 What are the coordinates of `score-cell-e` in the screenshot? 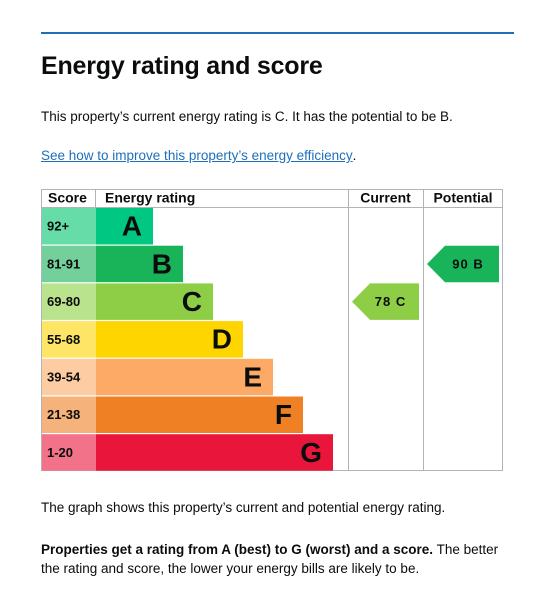 It's located at (69, 377).